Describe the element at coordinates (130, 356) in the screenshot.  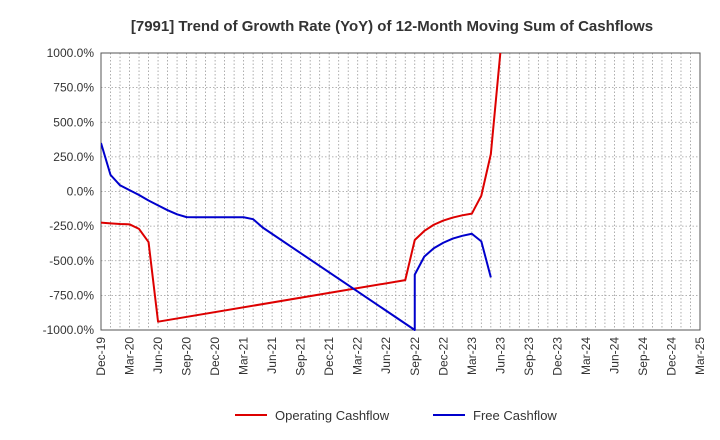
I see `x-tick-label: Mar-20` at that location.